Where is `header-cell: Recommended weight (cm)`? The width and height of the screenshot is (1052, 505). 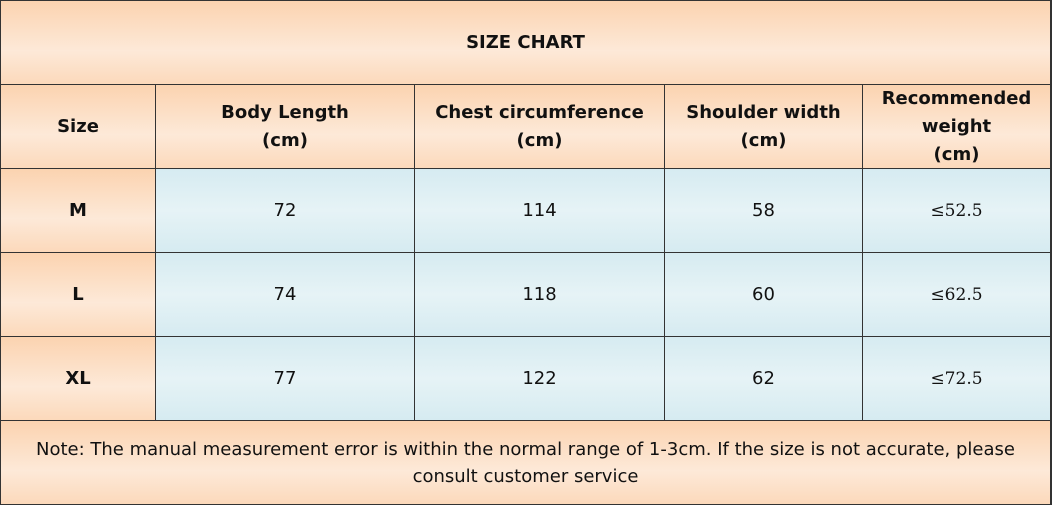 header-cell: Recommended weight (cm) is located at coordinates (957, 127).